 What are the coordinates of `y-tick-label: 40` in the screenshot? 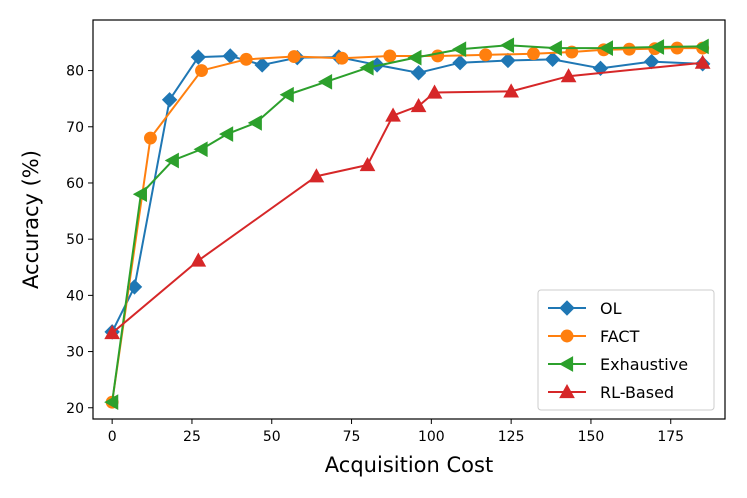 It's located at (75, 296).